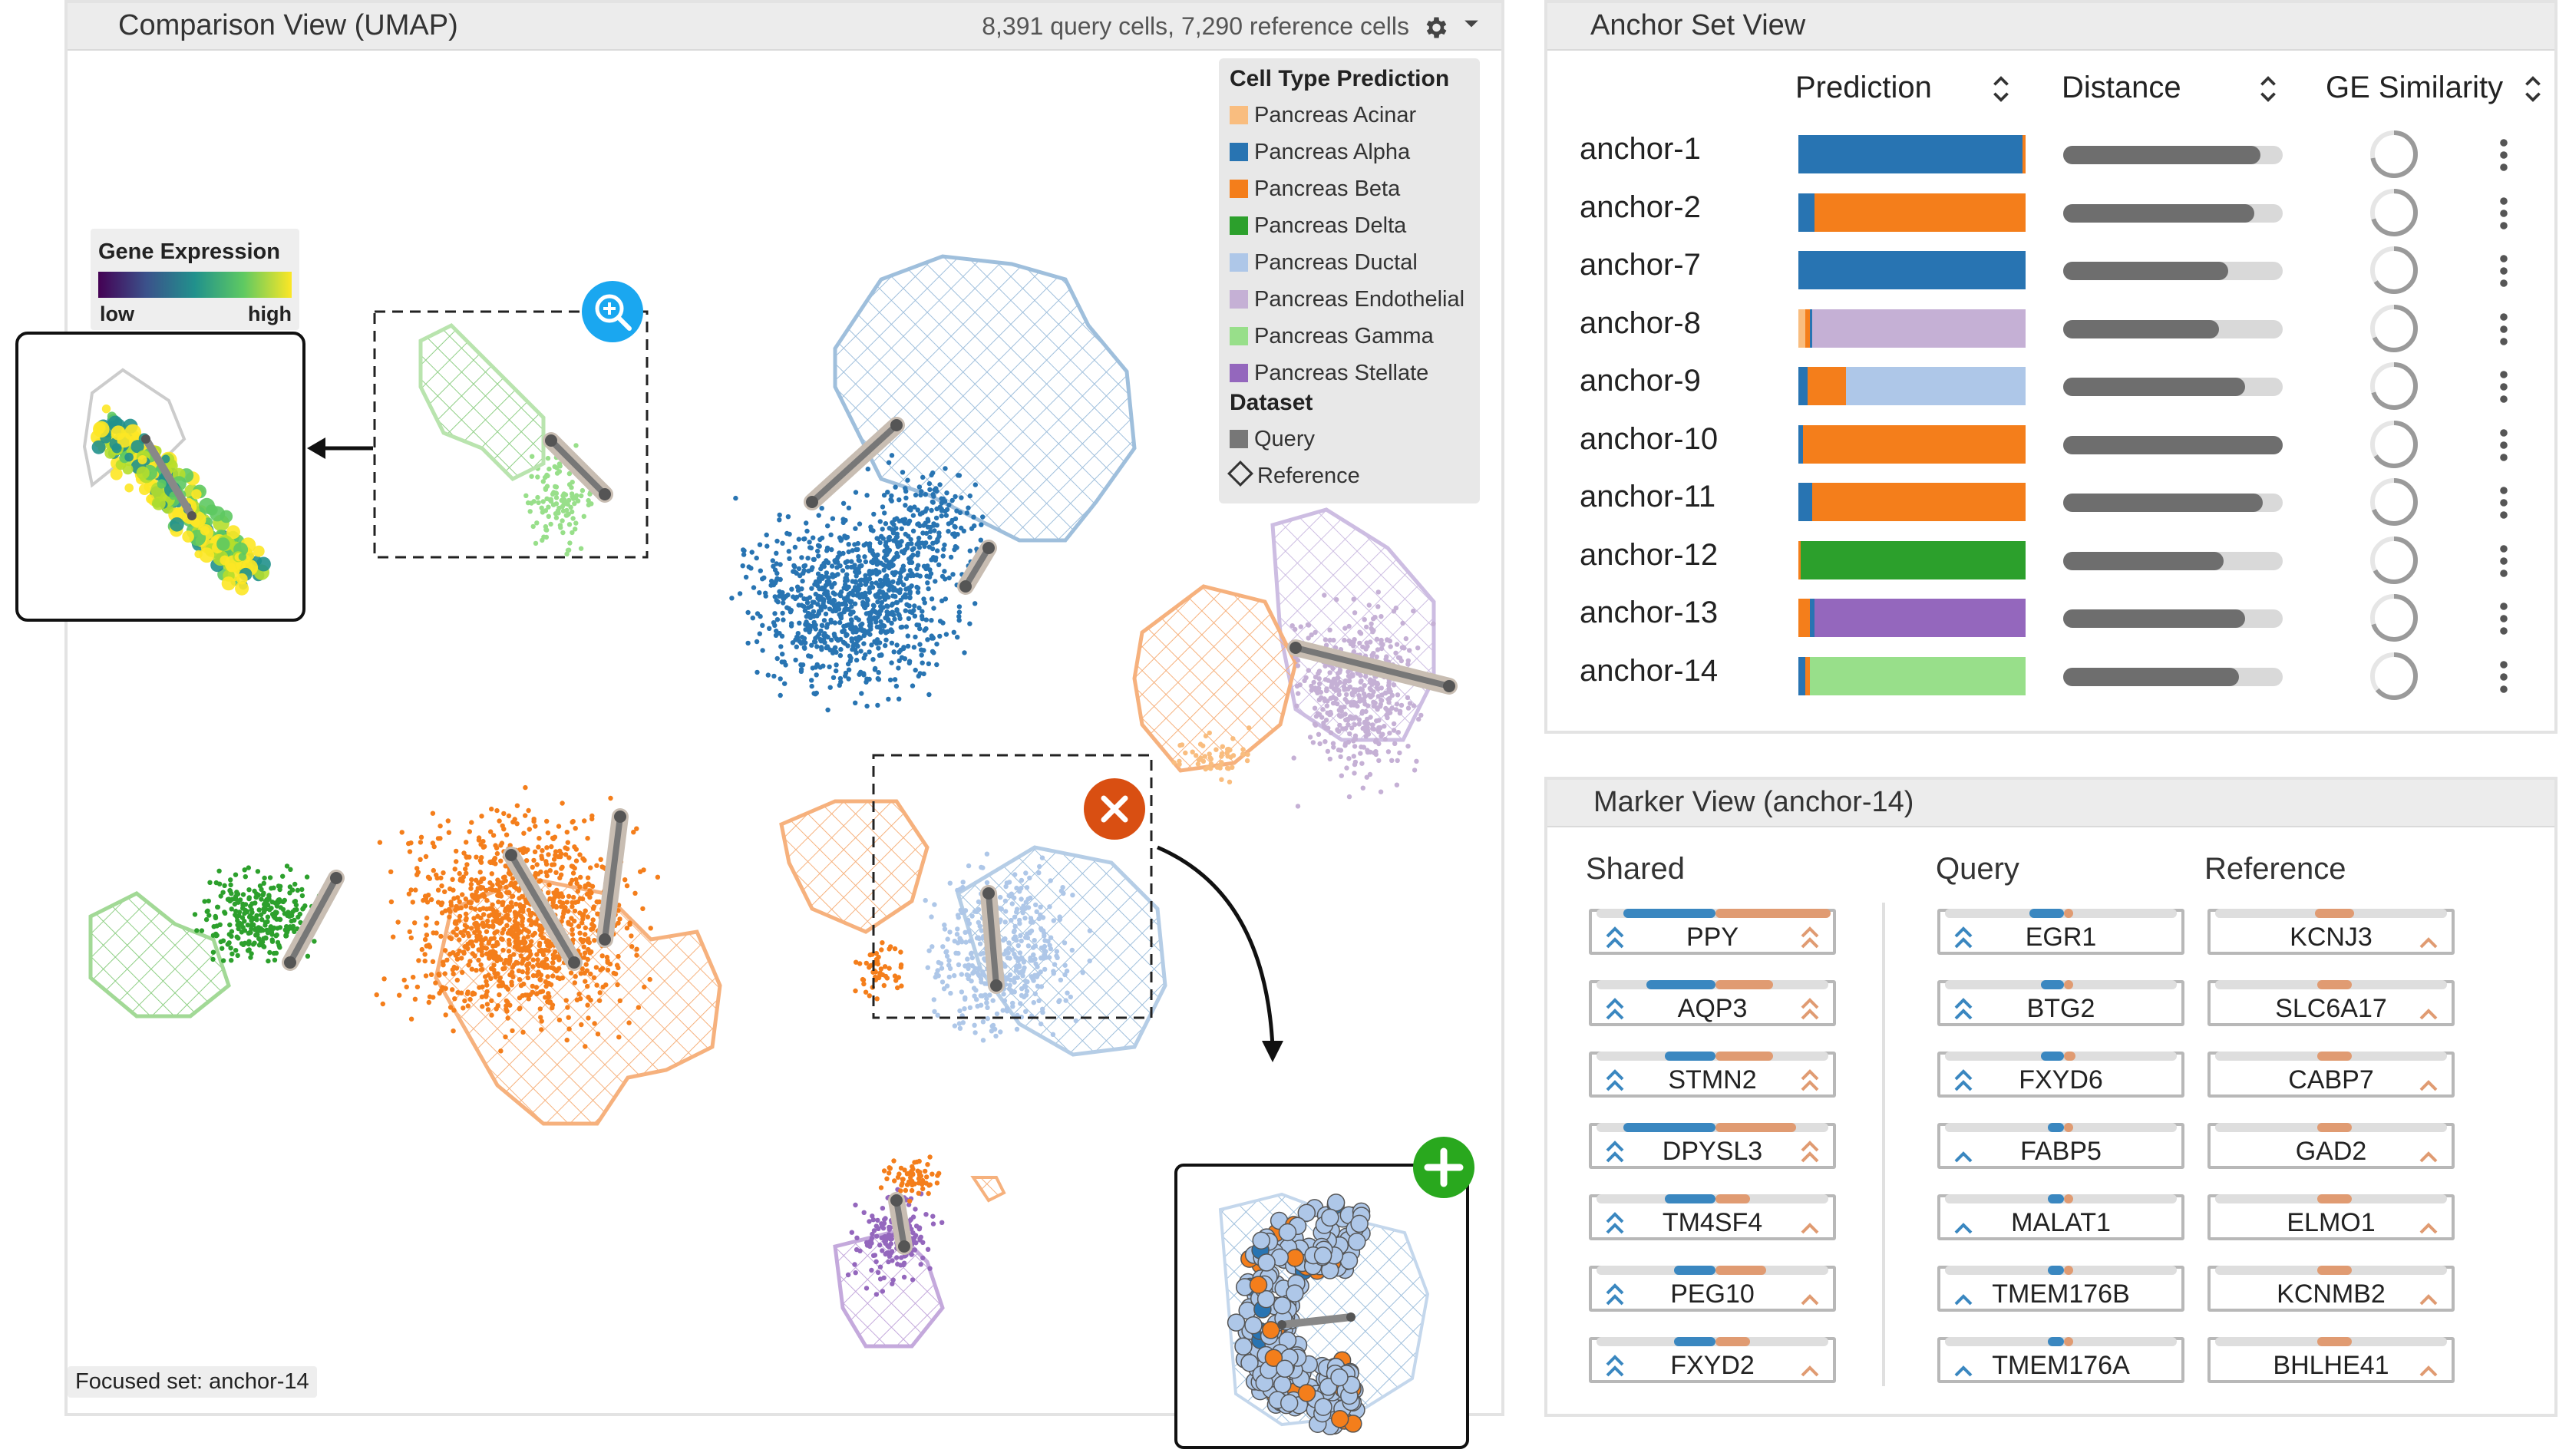 This screenshot has height=1456, width=2569. Describe the element at coordinates (1712, 932) in the screenshot. I see `marker-card: PPY` at that location.